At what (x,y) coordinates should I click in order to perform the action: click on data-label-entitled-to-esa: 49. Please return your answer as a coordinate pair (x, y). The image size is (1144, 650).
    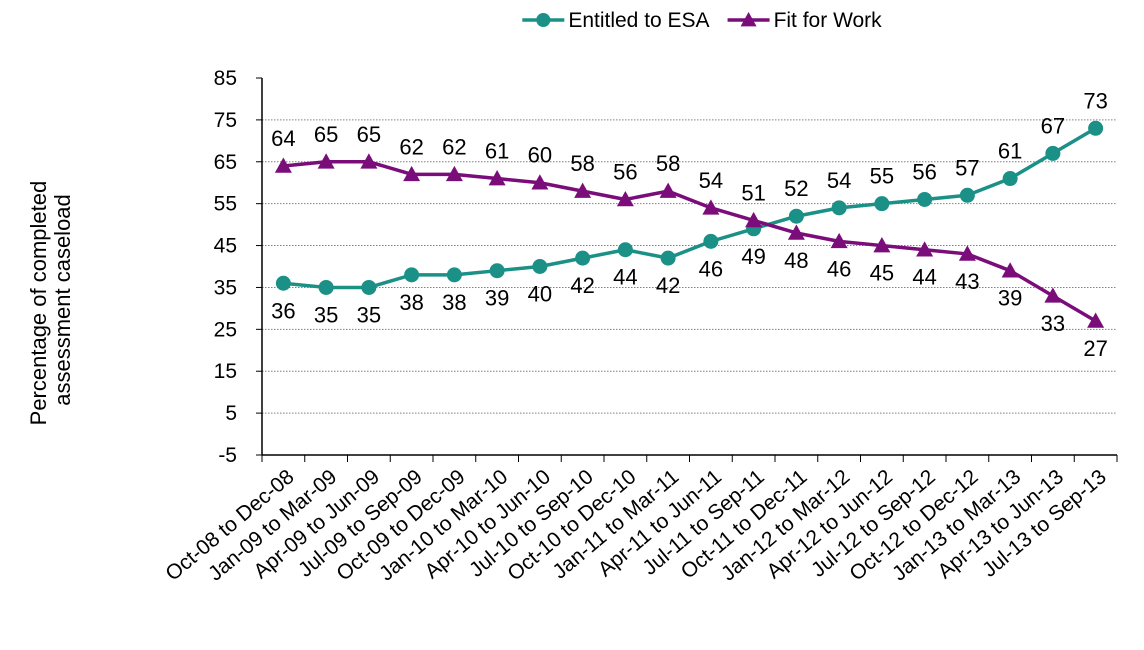
    Looking at the image, I should click on (753, 256).